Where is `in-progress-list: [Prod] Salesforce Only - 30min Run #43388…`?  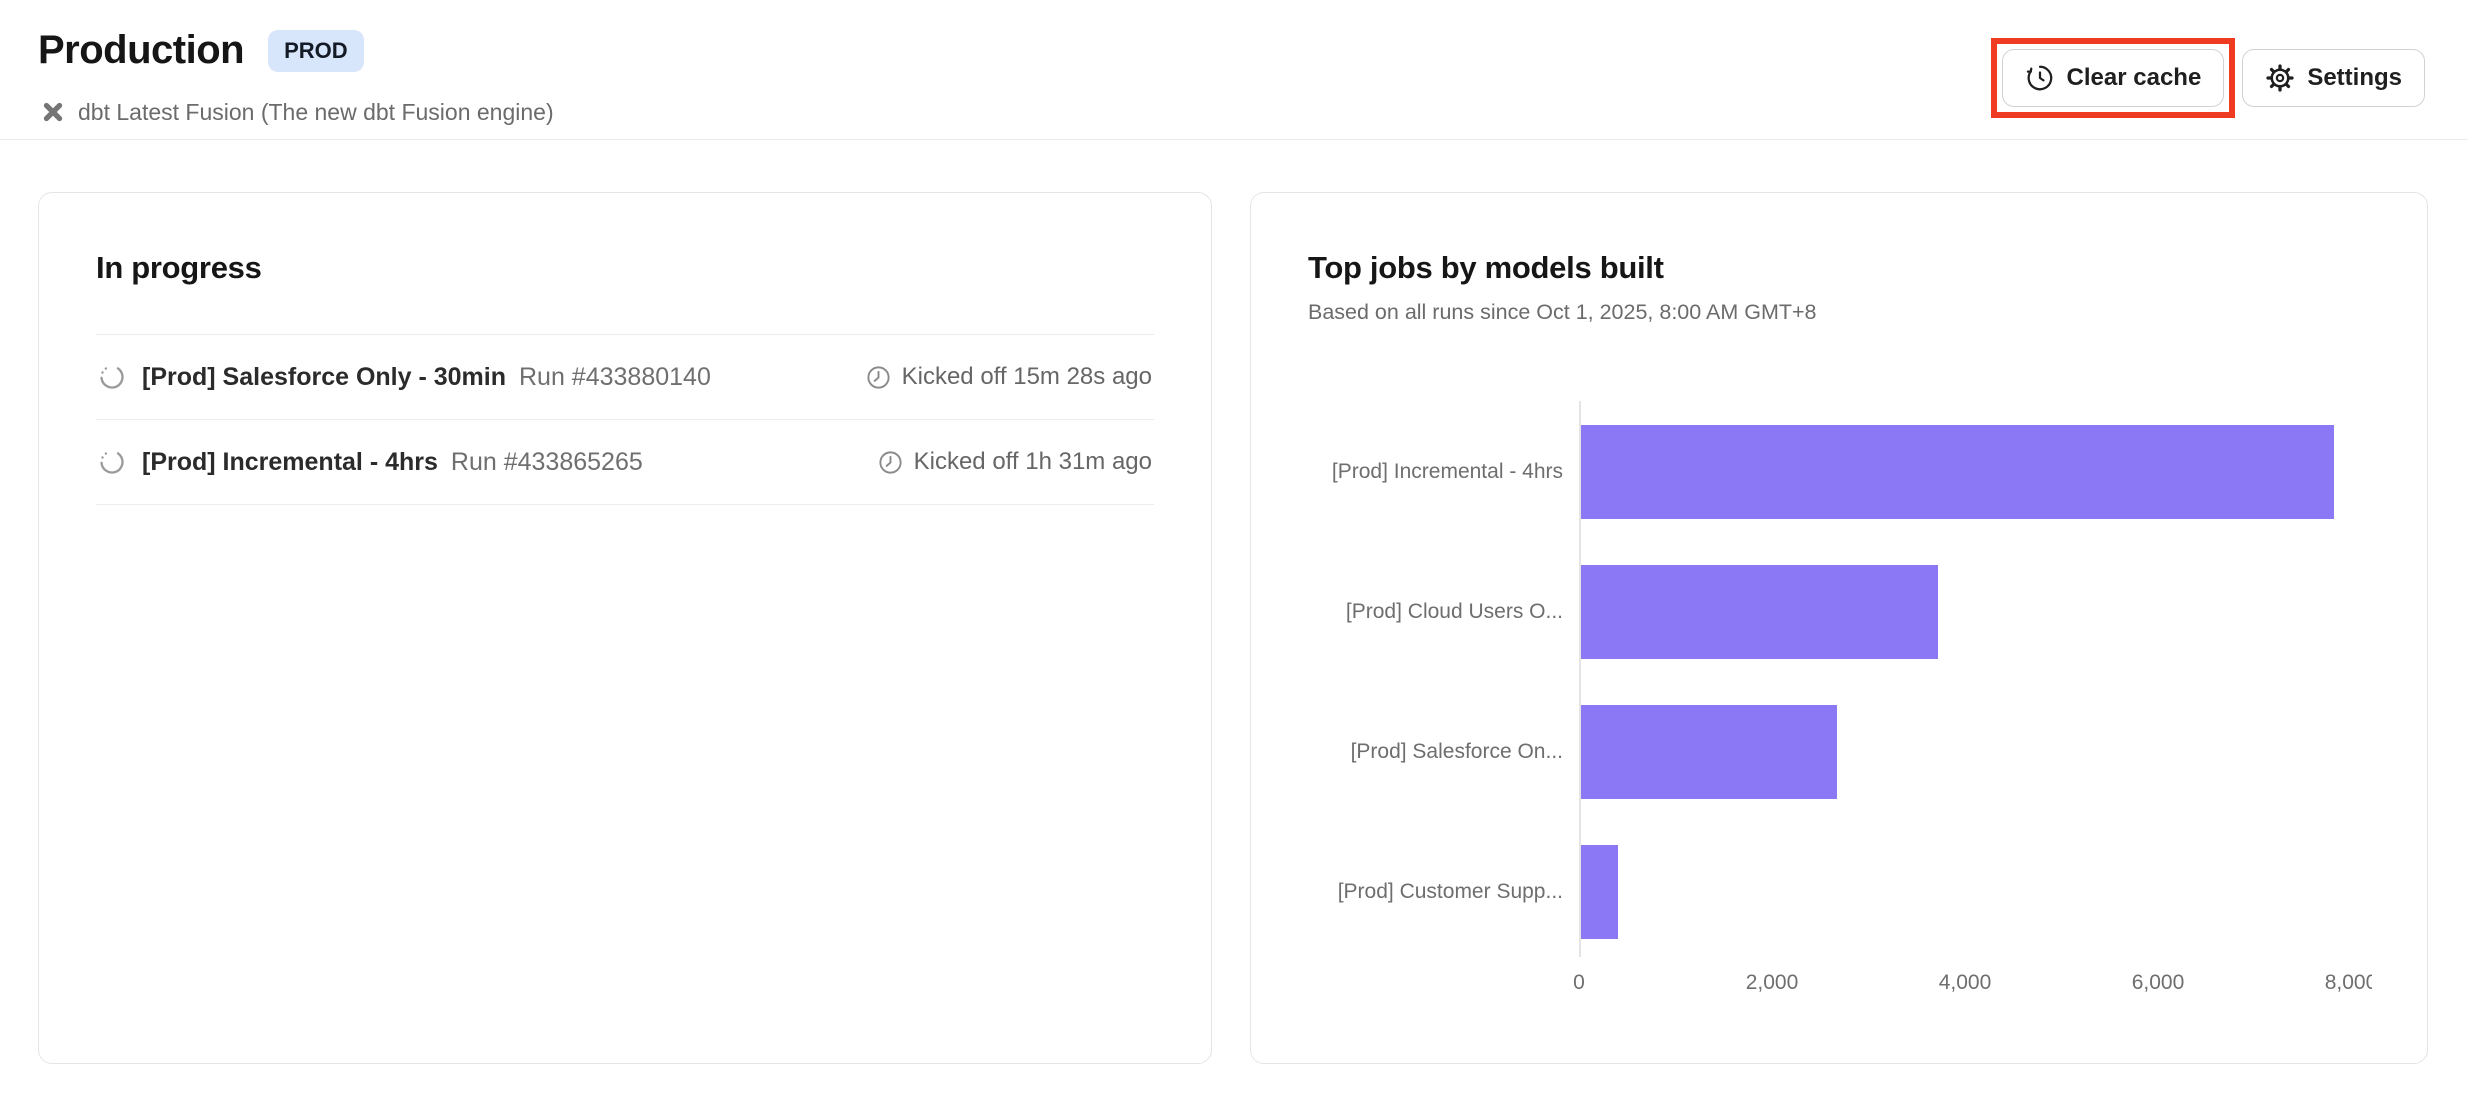
in-progress-list: [Prod] Salesforce Only - 30min Run #43388… is located at coordinates (625, 419).